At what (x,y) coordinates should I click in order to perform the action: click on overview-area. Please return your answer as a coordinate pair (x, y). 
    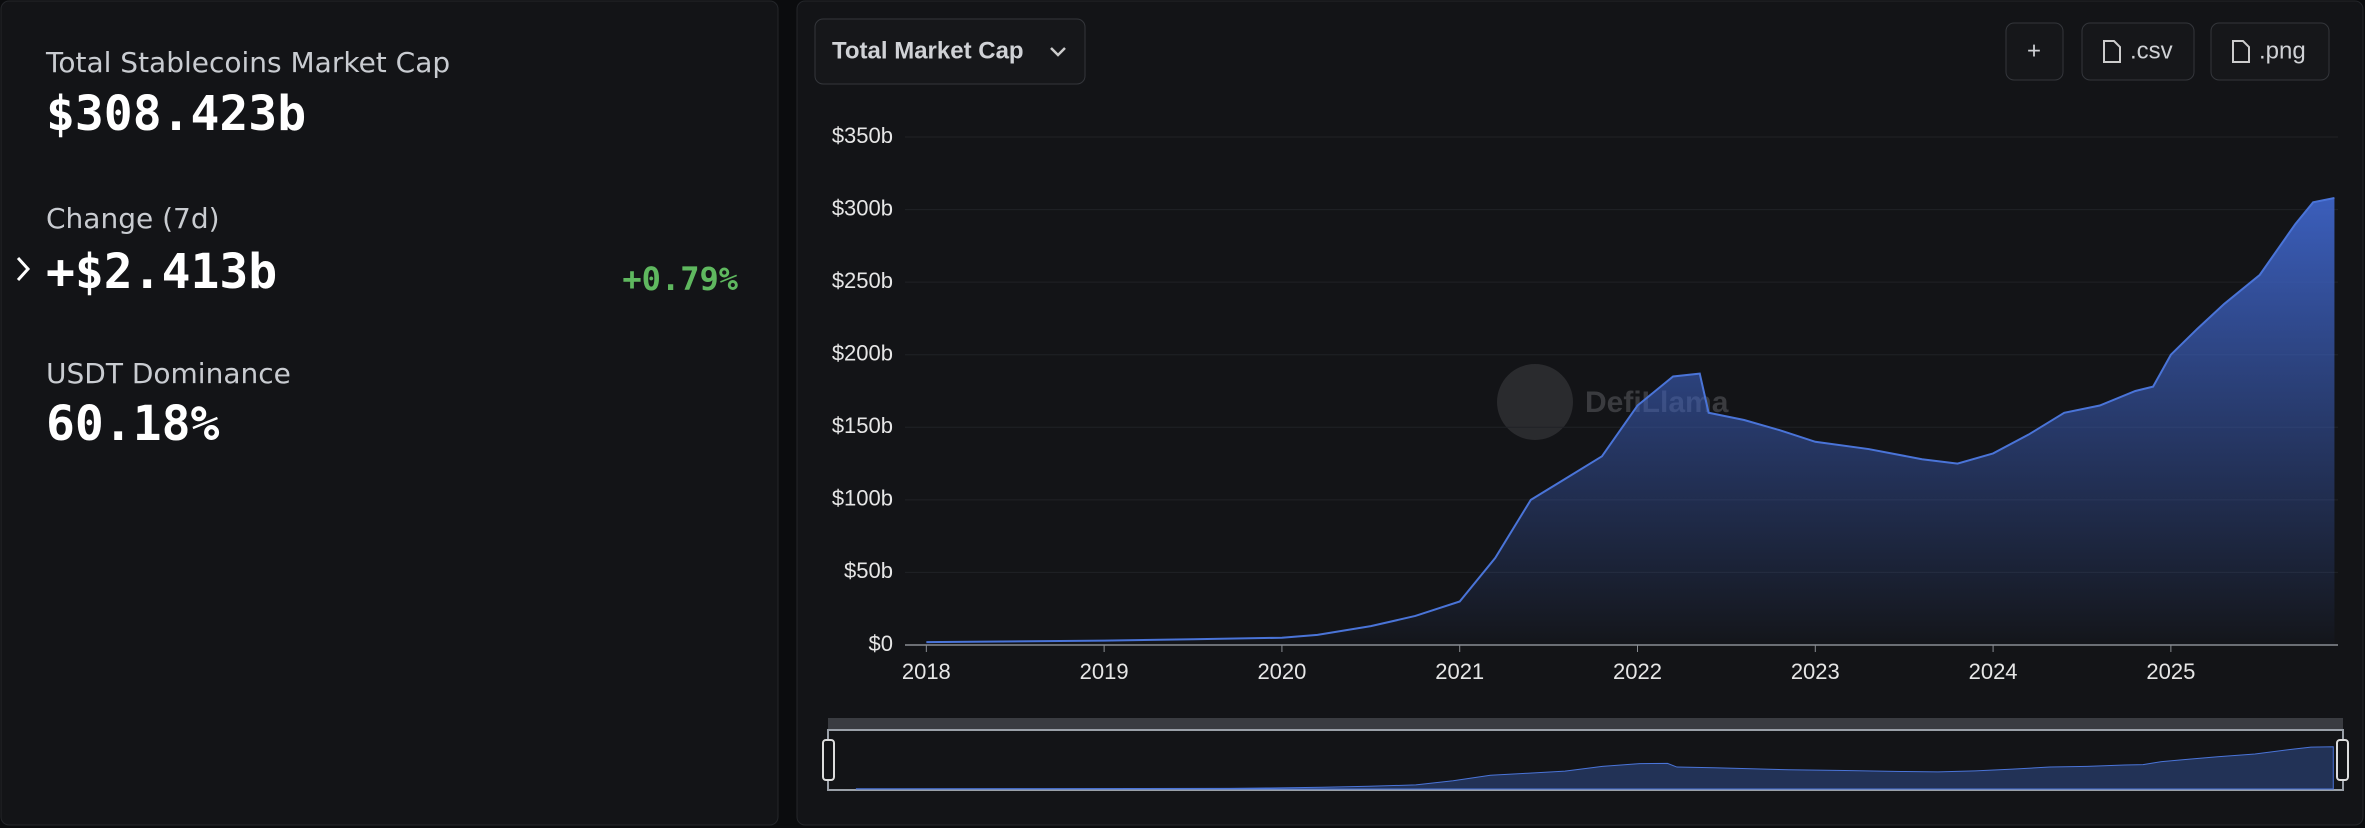
    Looking at the image, I should click on (1594, 768).